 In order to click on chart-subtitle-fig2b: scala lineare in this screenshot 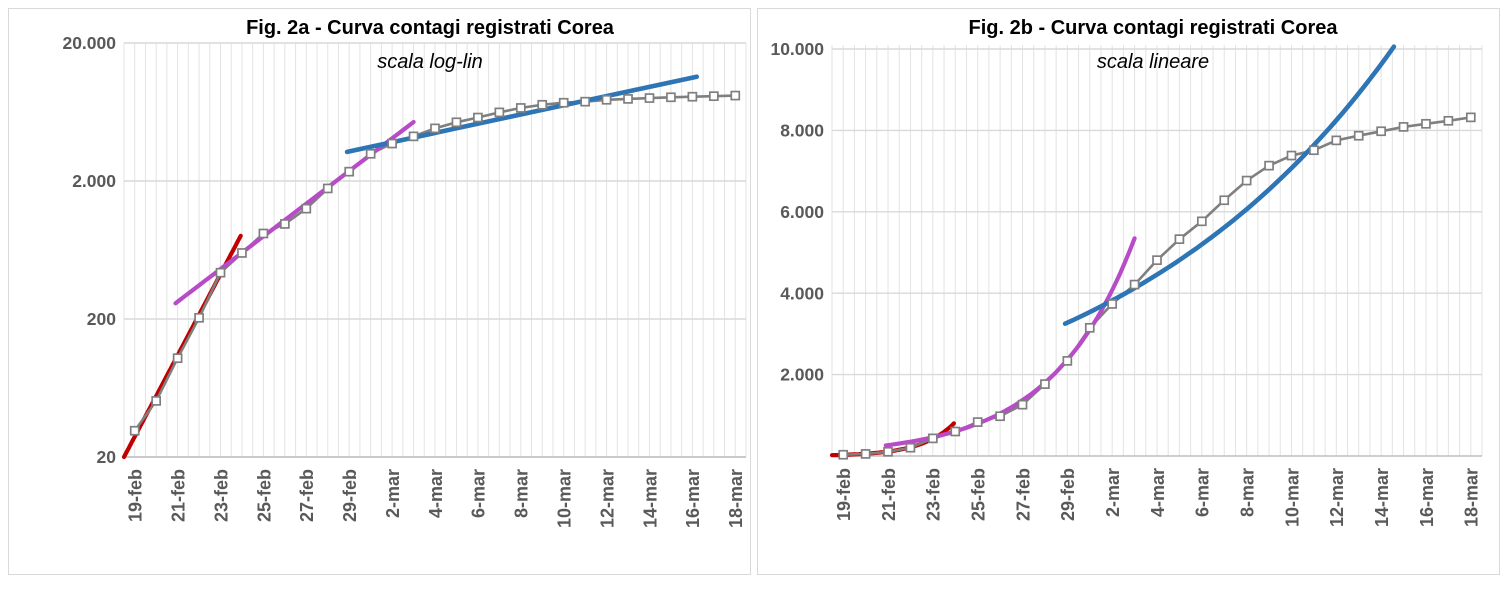, I will do `click(1153, 62)`.